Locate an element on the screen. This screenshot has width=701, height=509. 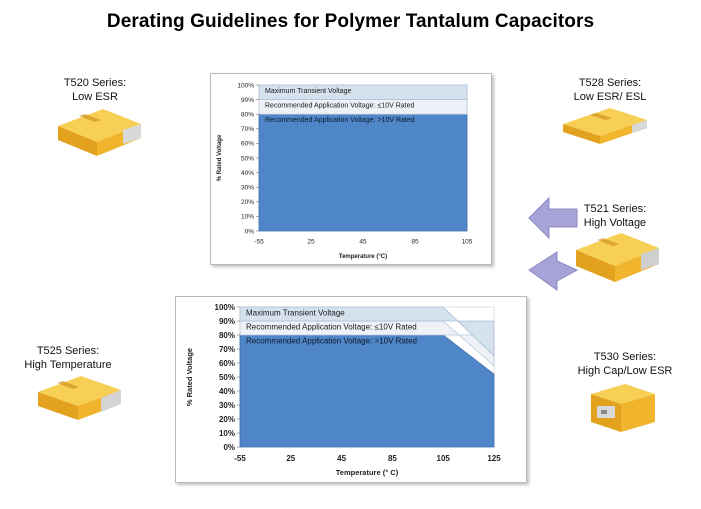
series-desc: High Cap/Low ESR is located at coordinates (625, 371).